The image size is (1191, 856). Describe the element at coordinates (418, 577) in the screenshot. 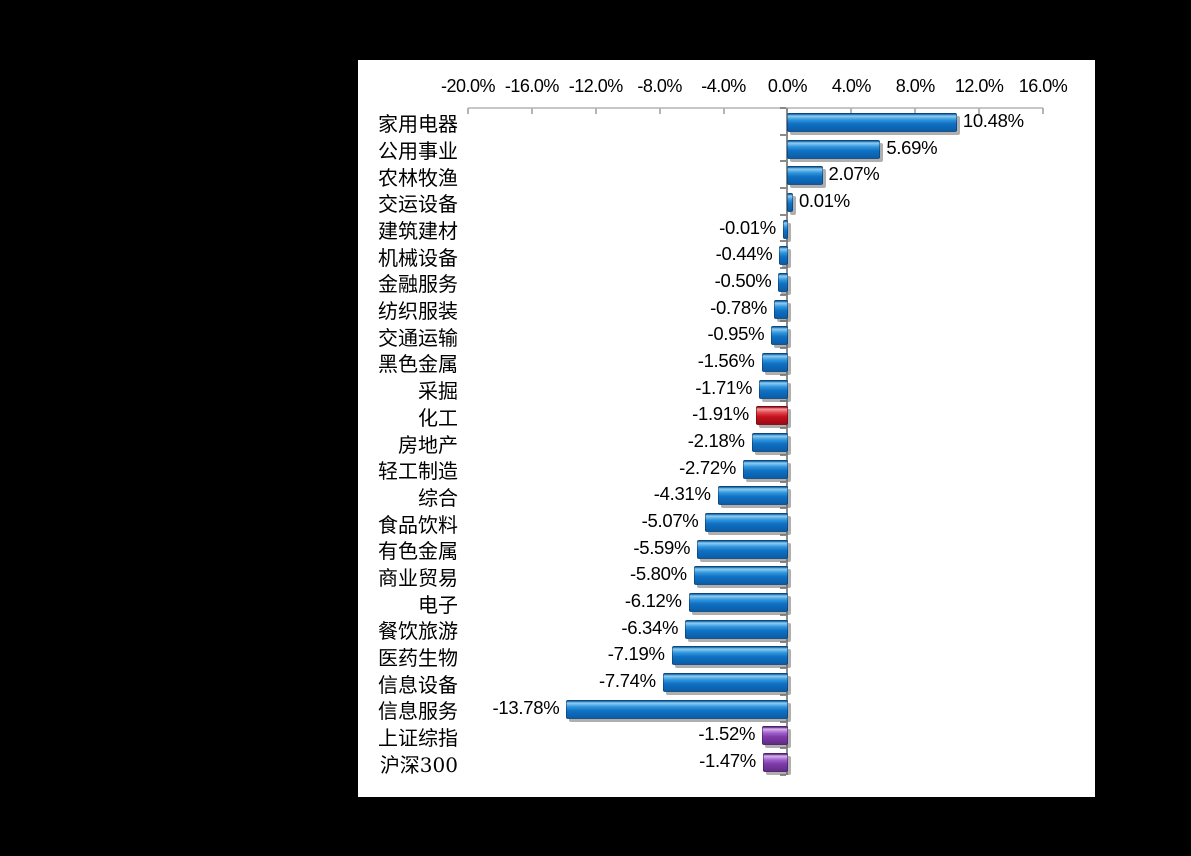

I see `category-label: 商业贸易` at that location.